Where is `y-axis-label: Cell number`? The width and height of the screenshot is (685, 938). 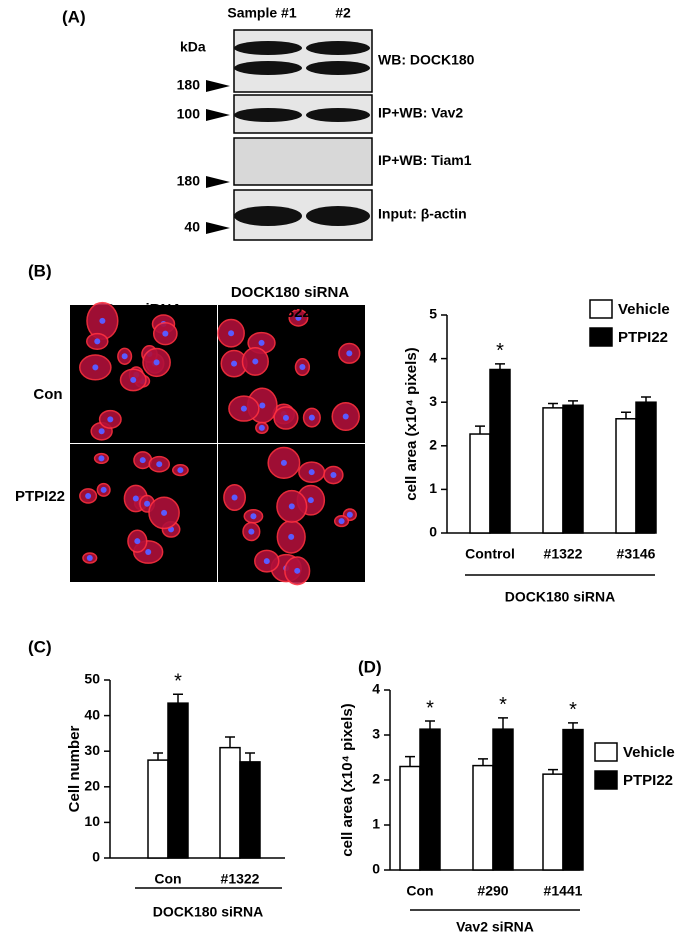
y-axis-label: Cell number is located at coordinates (74, 768).